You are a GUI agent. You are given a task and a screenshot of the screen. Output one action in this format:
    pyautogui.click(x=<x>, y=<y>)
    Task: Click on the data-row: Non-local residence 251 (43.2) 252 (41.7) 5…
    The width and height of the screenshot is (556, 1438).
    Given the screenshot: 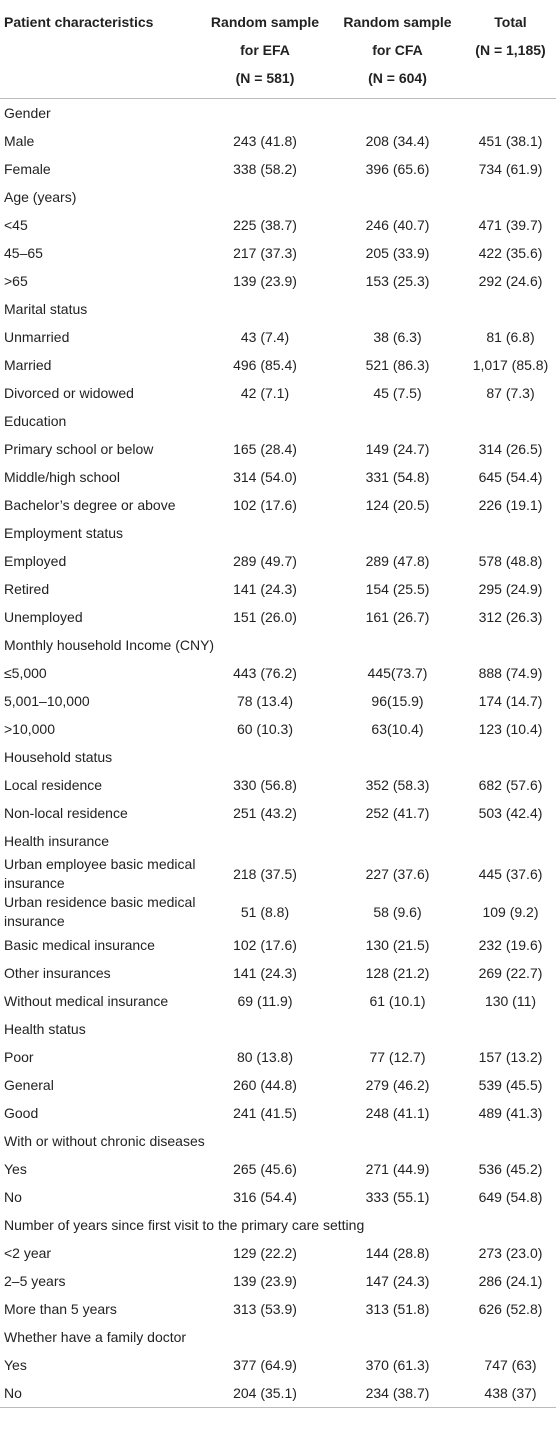 What is the action you would take?
    pyautogui.click(x=278, y=813)
    